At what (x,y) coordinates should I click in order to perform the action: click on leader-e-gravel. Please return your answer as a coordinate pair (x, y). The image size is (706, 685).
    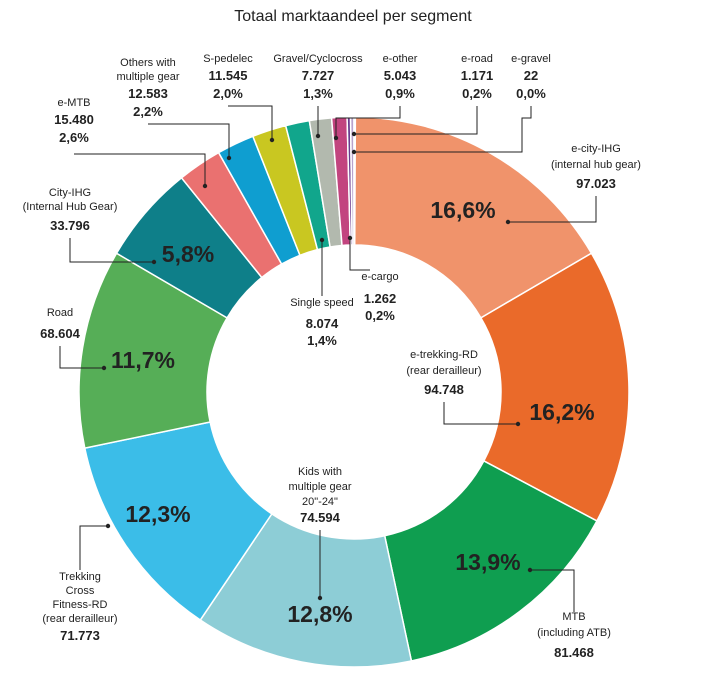
    Looking at the image, I should click on (443, 129).